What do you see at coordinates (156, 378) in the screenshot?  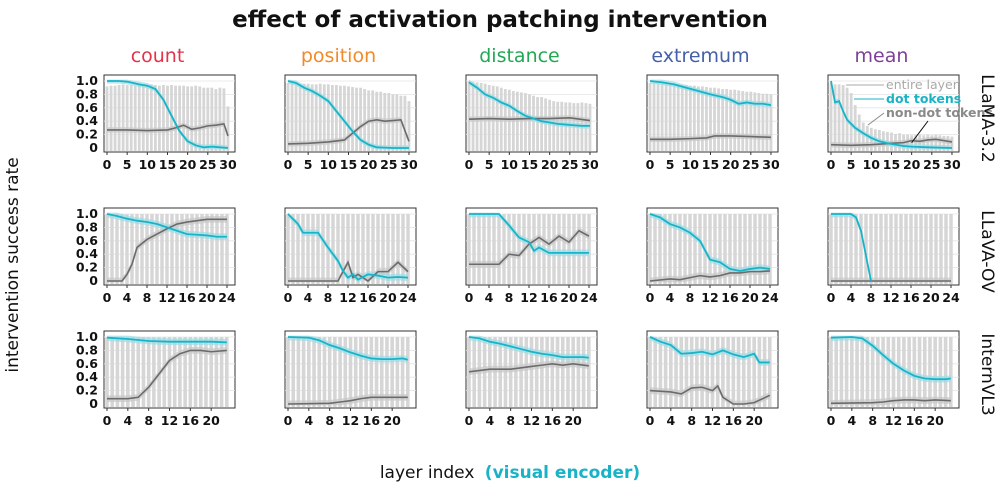 I see `panel-InternVL3-count: 00.20.40.60.81.00 4 8 12 16 20` at bounding box center [156, 378].